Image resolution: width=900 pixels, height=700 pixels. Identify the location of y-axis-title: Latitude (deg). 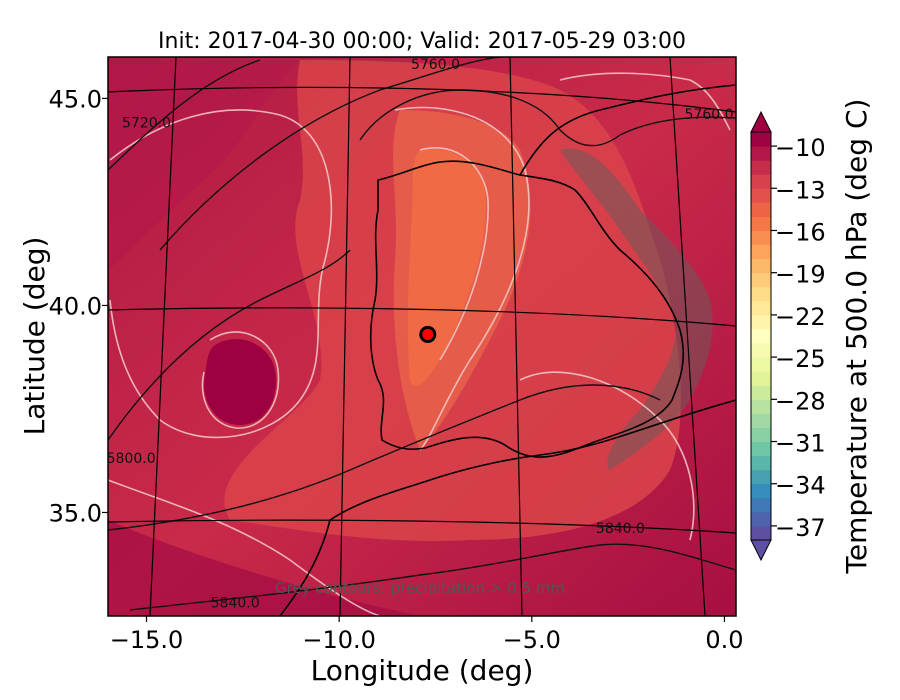
(34, 336).